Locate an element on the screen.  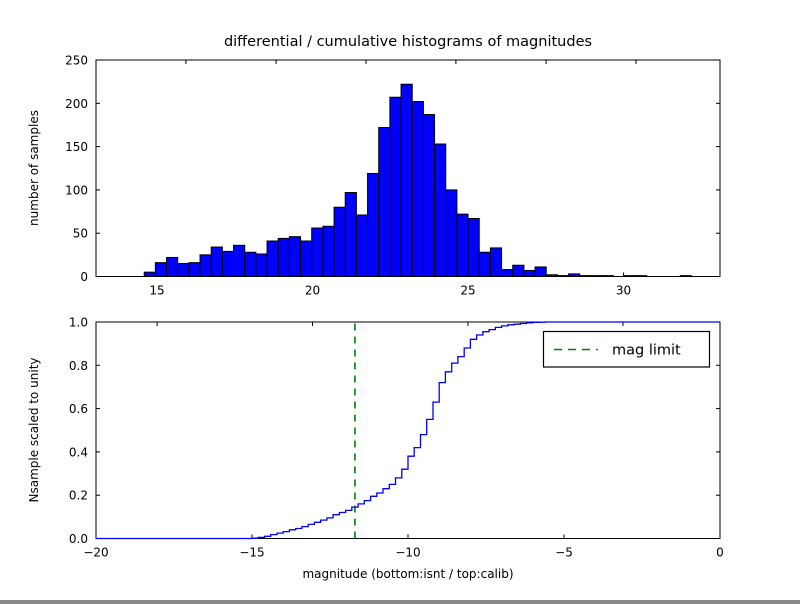
top-ylabel: number of samples is located at coordinates (34, 168).